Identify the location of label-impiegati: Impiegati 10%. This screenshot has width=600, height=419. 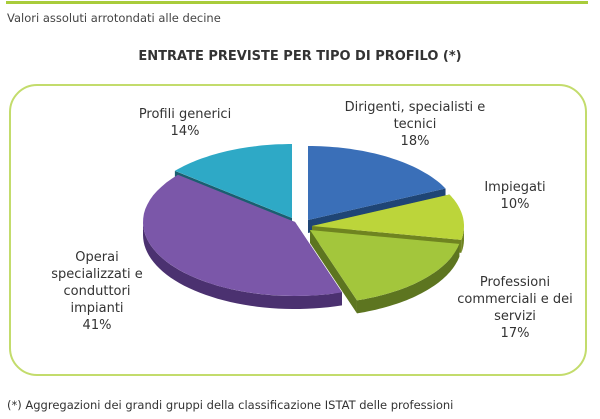
(515, 196).